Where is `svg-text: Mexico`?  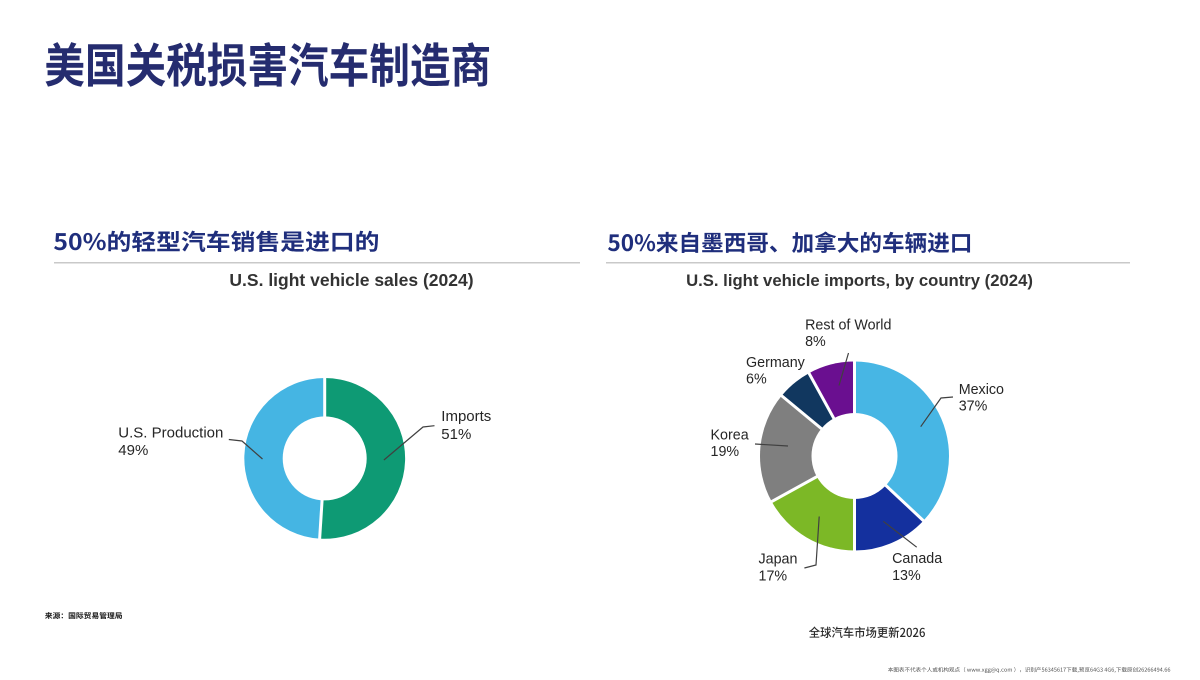 svg-text: Mexico is located at coordinates (981, 390).